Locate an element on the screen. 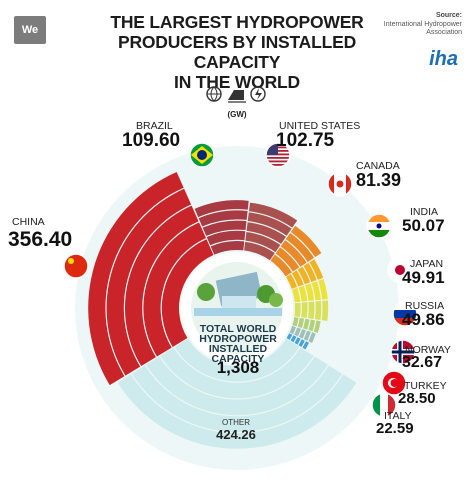 This screenshot has height=500, width=474. canada-flag-icon is located at coordinates (340, 184).